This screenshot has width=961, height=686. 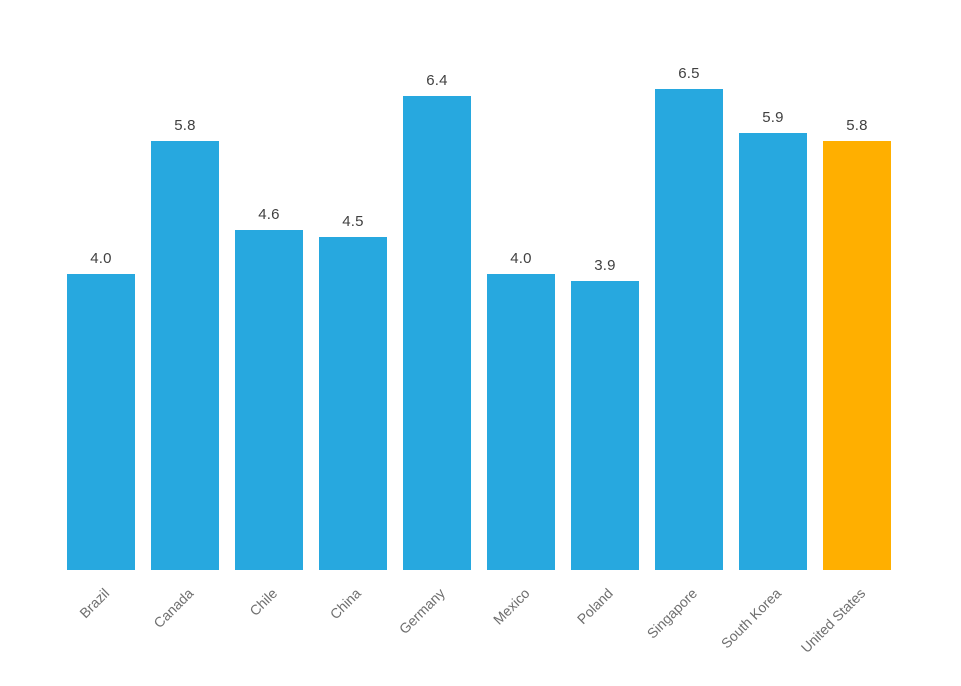 What do you see at coordinates (521, 422) in the screenshot?
I see `bar-mexico` at bounding box center [521, 422].